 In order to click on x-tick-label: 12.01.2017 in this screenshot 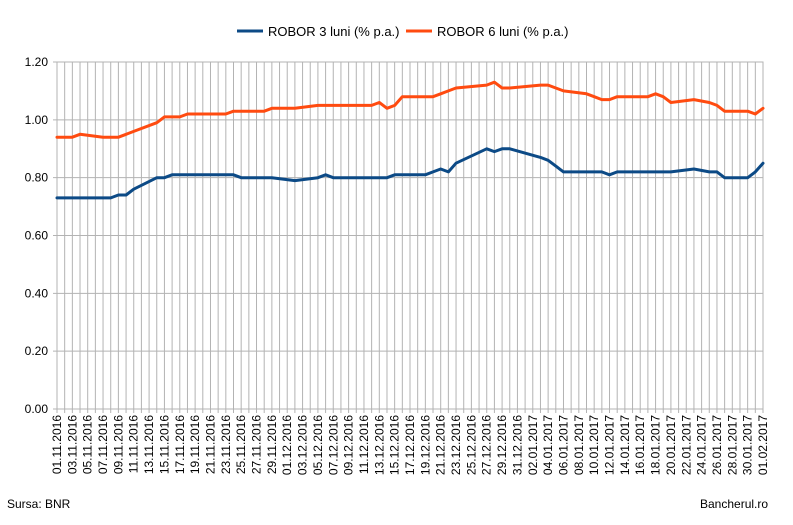, I will do `click(610, 445)`.